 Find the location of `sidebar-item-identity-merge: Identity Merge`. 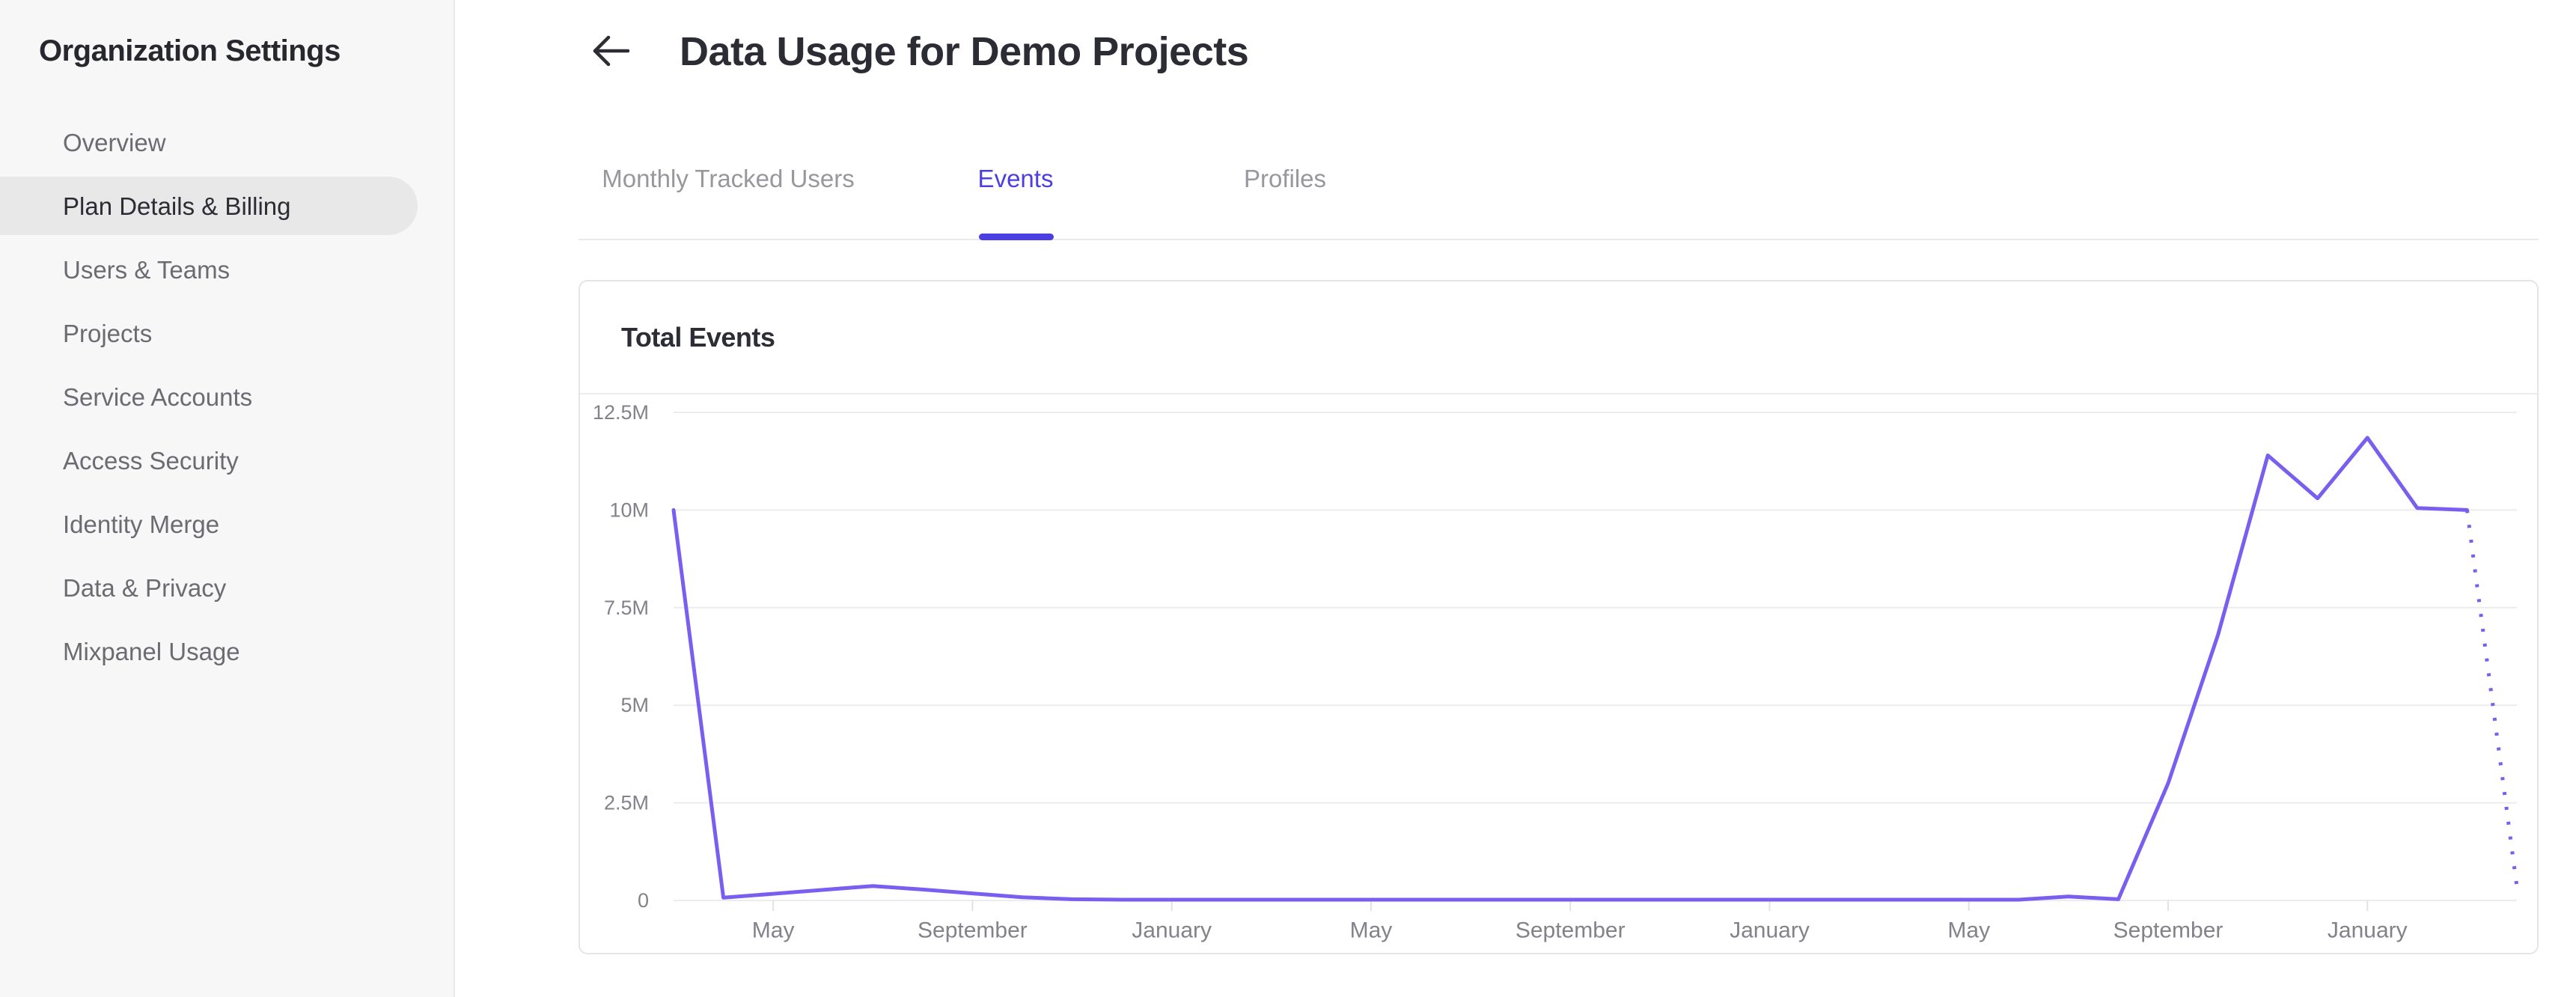

sidebar-item-identity-merge: Identity Merge is located at coordinates (227, 524).